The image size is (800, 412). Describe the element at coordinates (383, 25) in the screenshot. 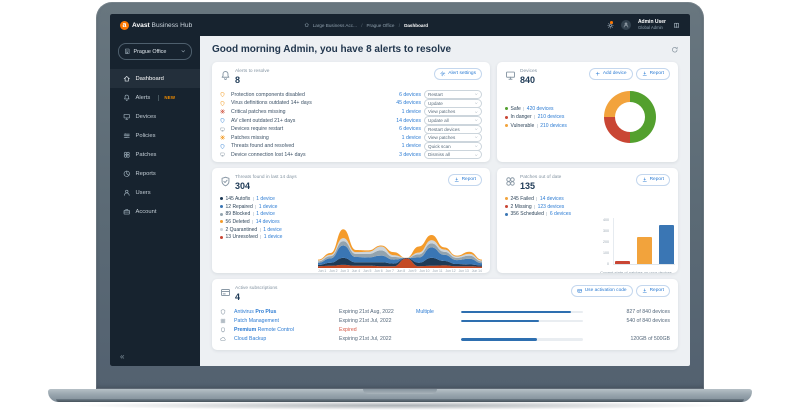

I see `breadcrumb-item: Prague Office` at that location.